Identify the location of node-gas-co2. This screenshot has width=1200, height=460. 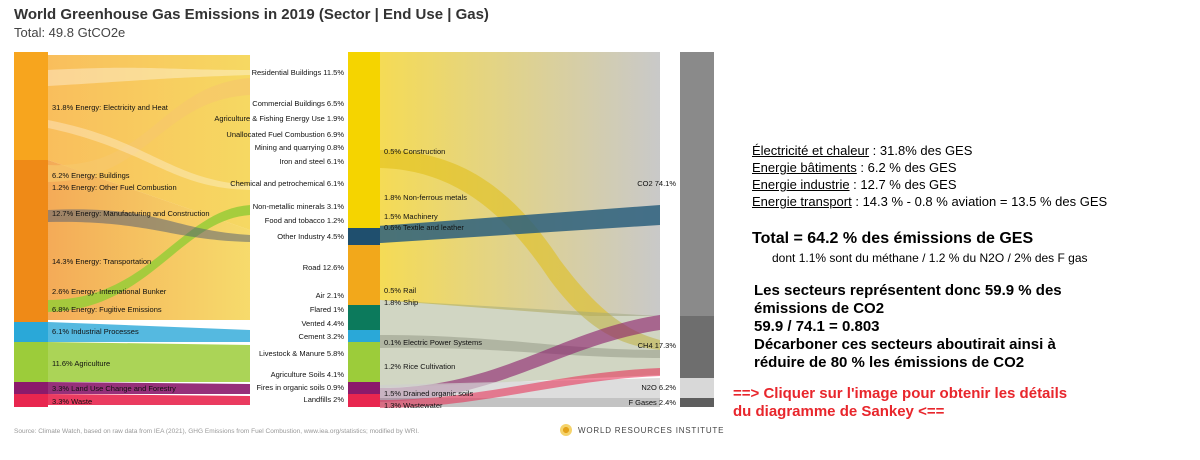
(697, 184).